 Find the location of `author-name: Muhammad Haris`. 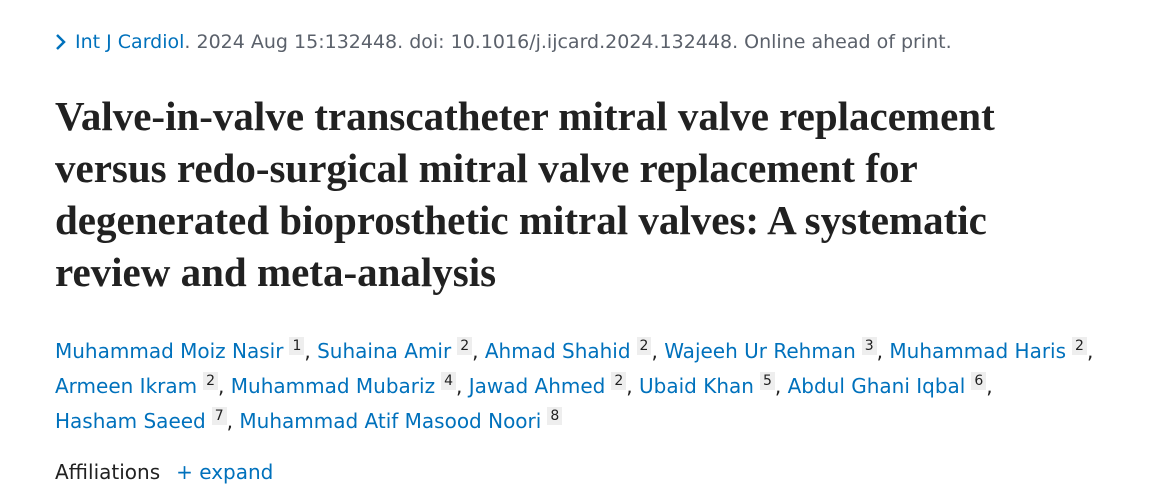

author-name: Muhammad Haris is located at coordinates (978, 351).